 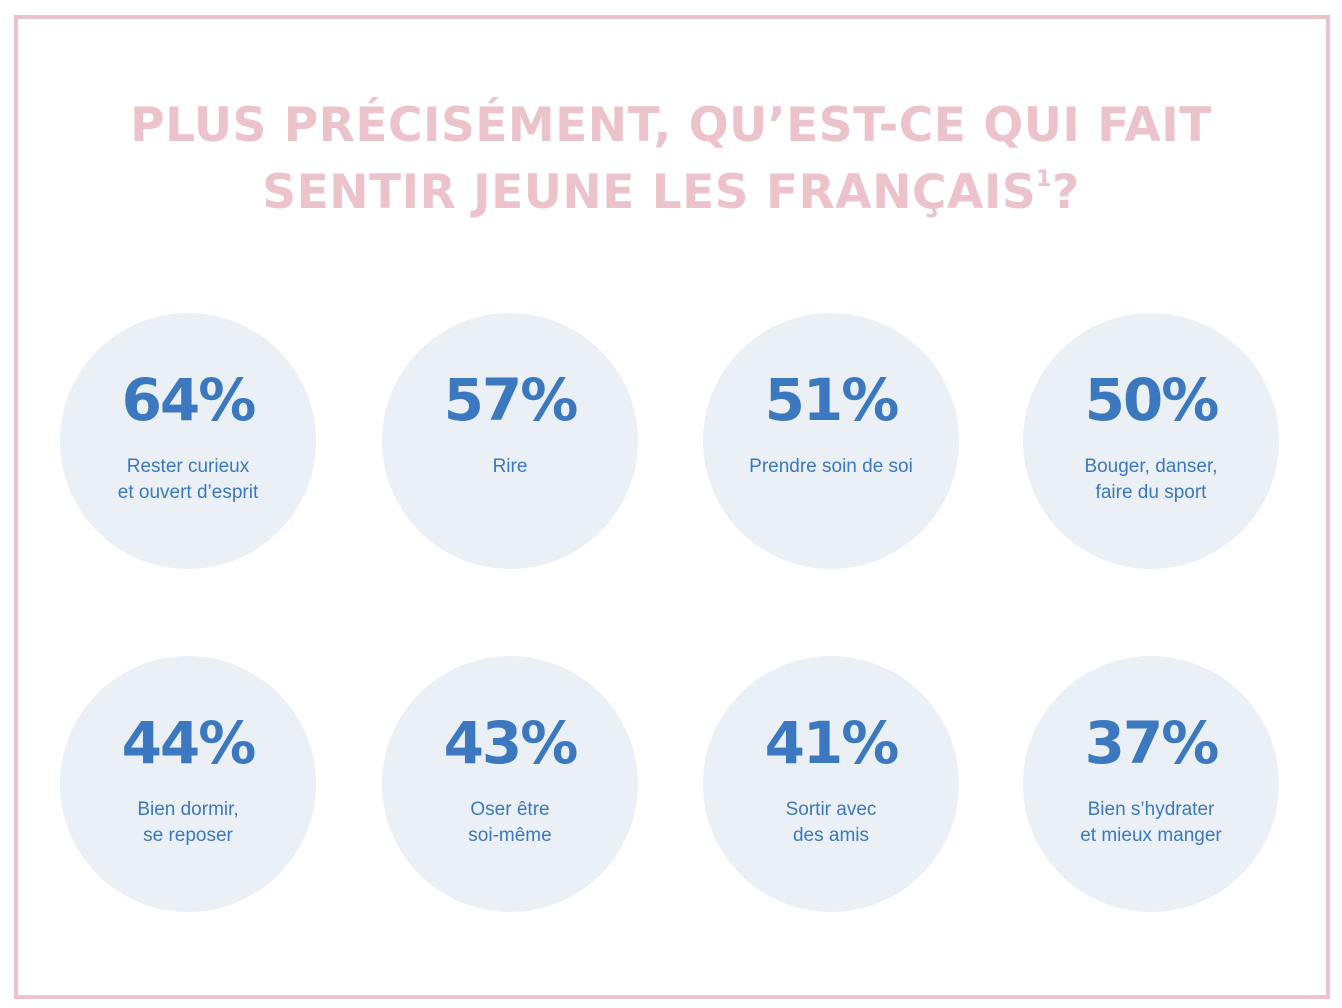 I want to click on stat-percentage: 41%, so click(x=832, y=743).